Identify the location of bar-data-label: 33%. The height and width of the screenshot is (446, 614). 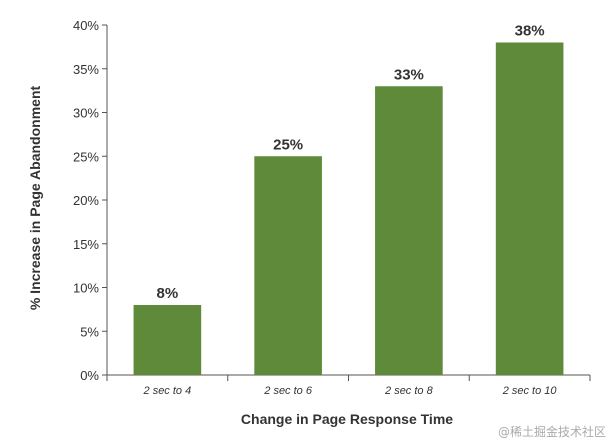
(409, 74).